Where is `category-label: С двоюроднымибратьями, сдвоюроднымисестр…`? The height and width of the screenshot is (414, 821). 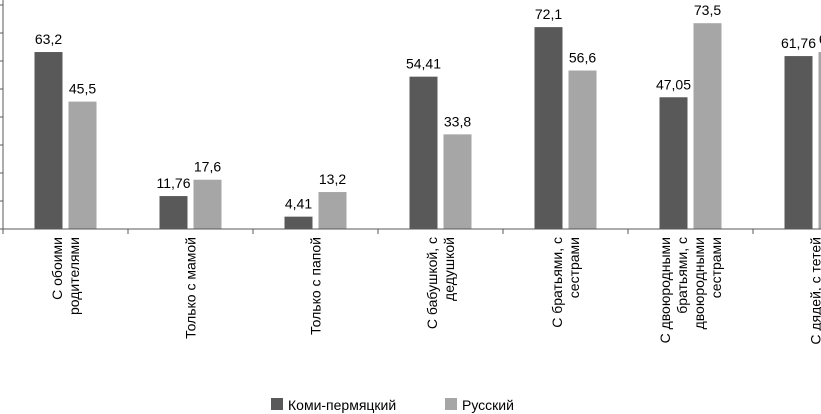 category-label: С двоюроднымибратьями, сдвоюроднымисестр… is located at coordinates (690, 290).